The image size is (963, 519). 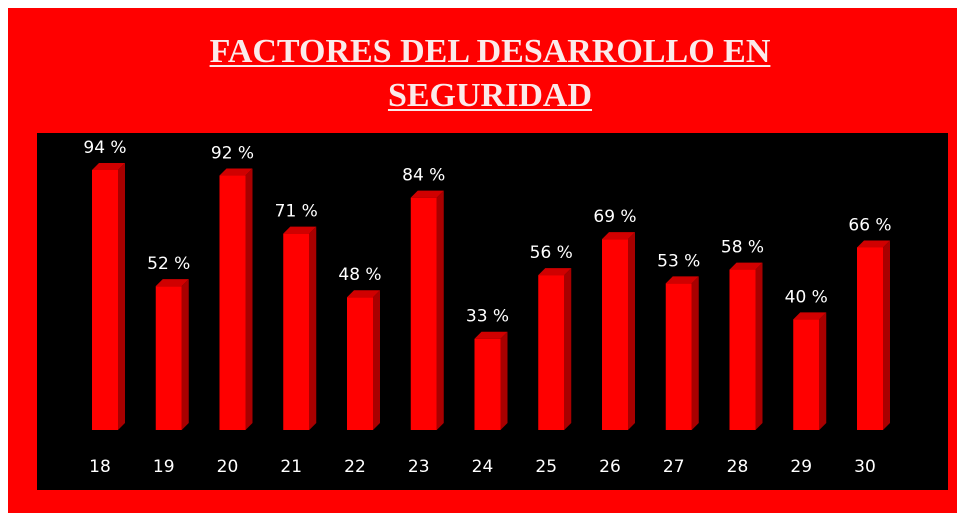 What do you see at coordinates (678, 261) in the screenshot?
I see `data-label: 53 %` at bounding box center [678, 261].